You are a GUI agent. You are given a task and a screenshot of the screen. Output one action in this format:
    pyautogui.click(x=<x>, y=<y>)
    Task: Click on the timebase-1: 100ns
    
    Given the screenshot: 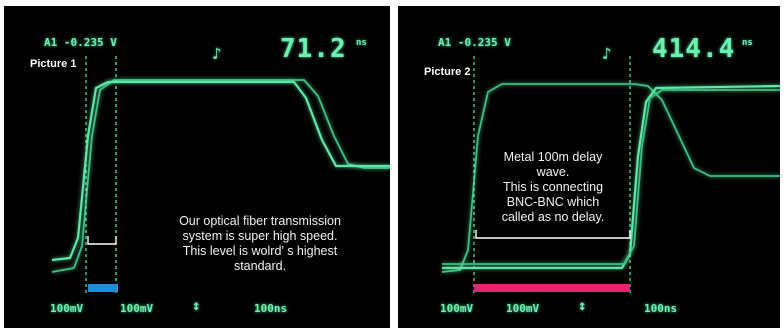 What is the action you would take?
    pyautogui.click(x=271, y=308)
    